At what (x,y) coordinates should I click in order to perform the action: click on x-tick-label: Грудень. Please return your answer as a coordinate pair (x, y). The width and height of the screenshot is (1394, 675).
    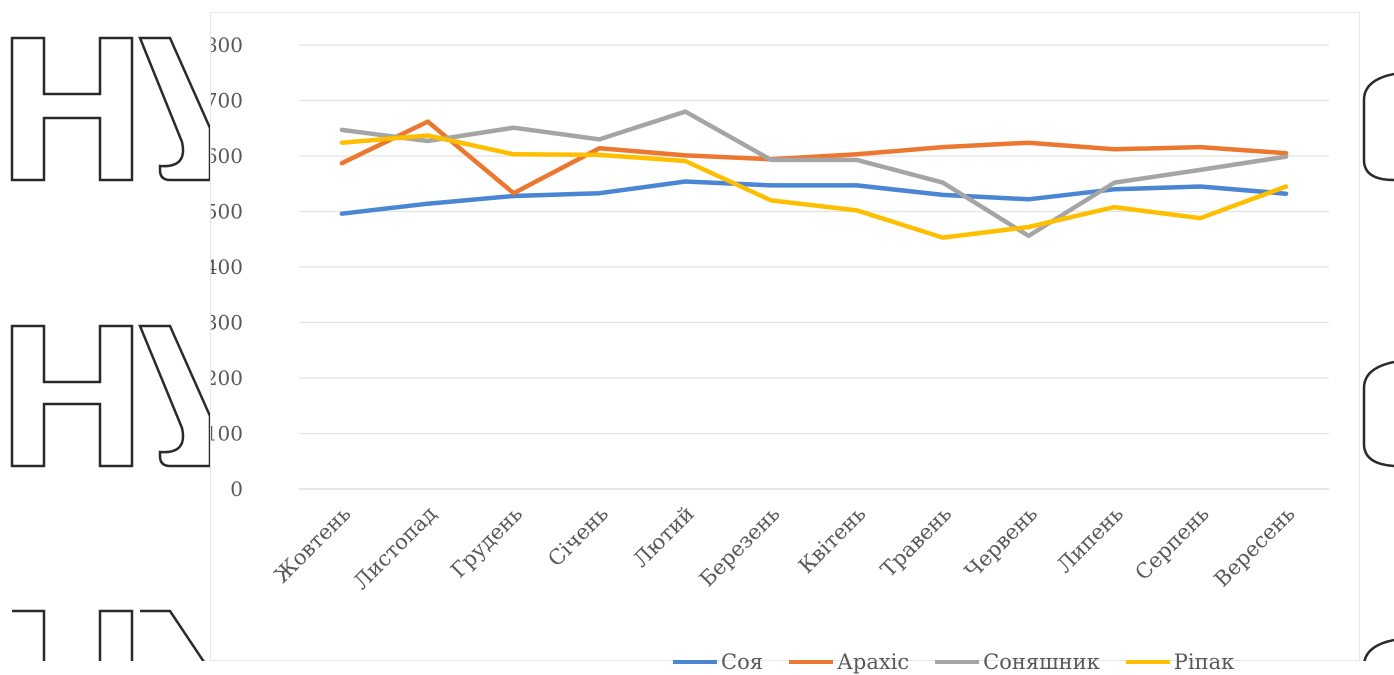
    Looking at the image, I should click on (486, 542).